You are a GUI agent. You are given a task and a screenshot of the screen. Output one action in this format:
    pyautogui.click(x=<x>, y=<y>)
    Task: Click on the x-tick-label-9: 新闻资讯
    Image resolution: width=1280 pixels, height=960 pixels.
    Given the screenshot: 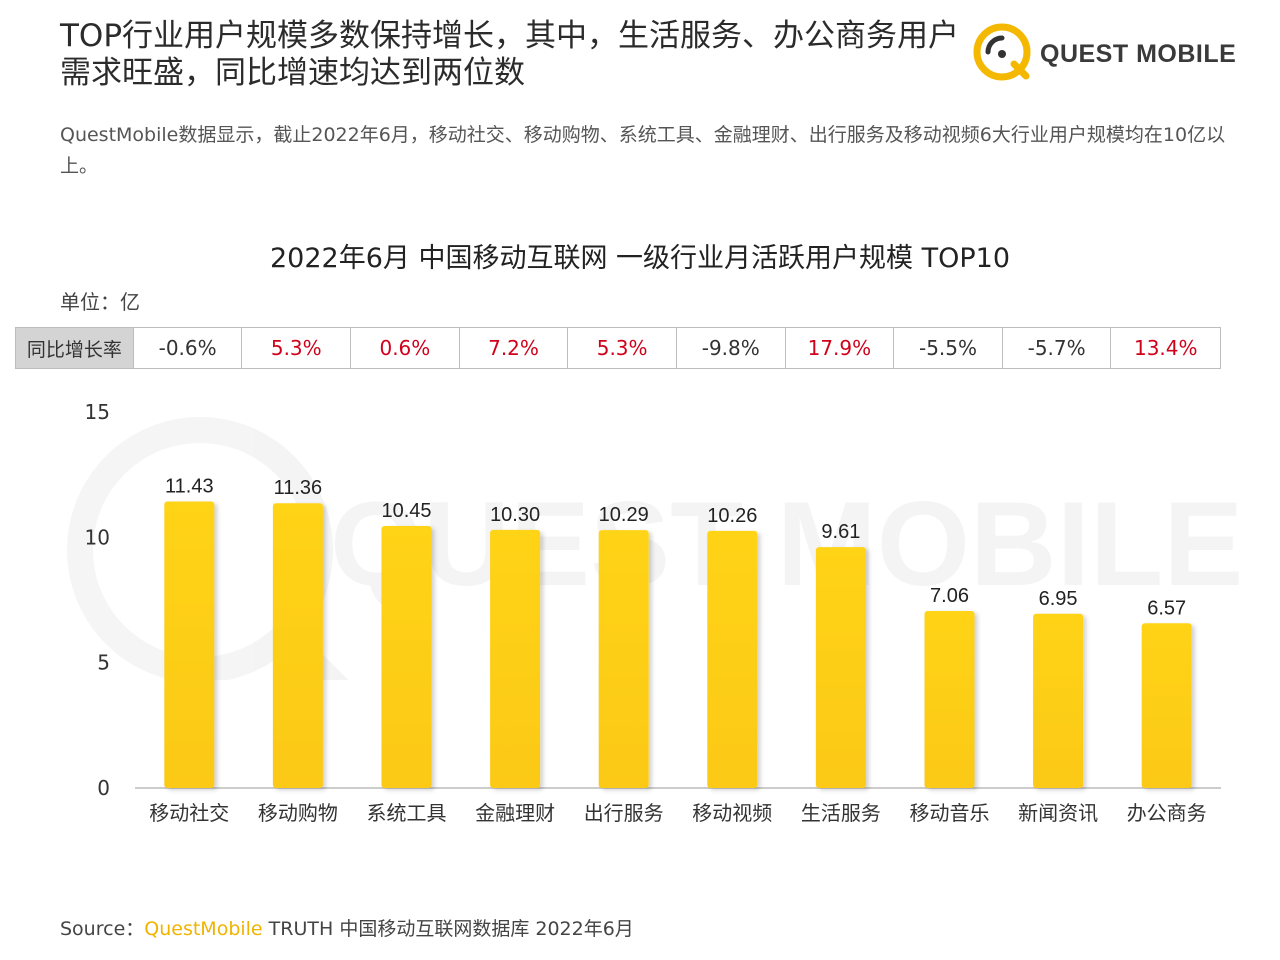 What is the action you would take?
    pyautogui.click(x=1058, y=813)
    